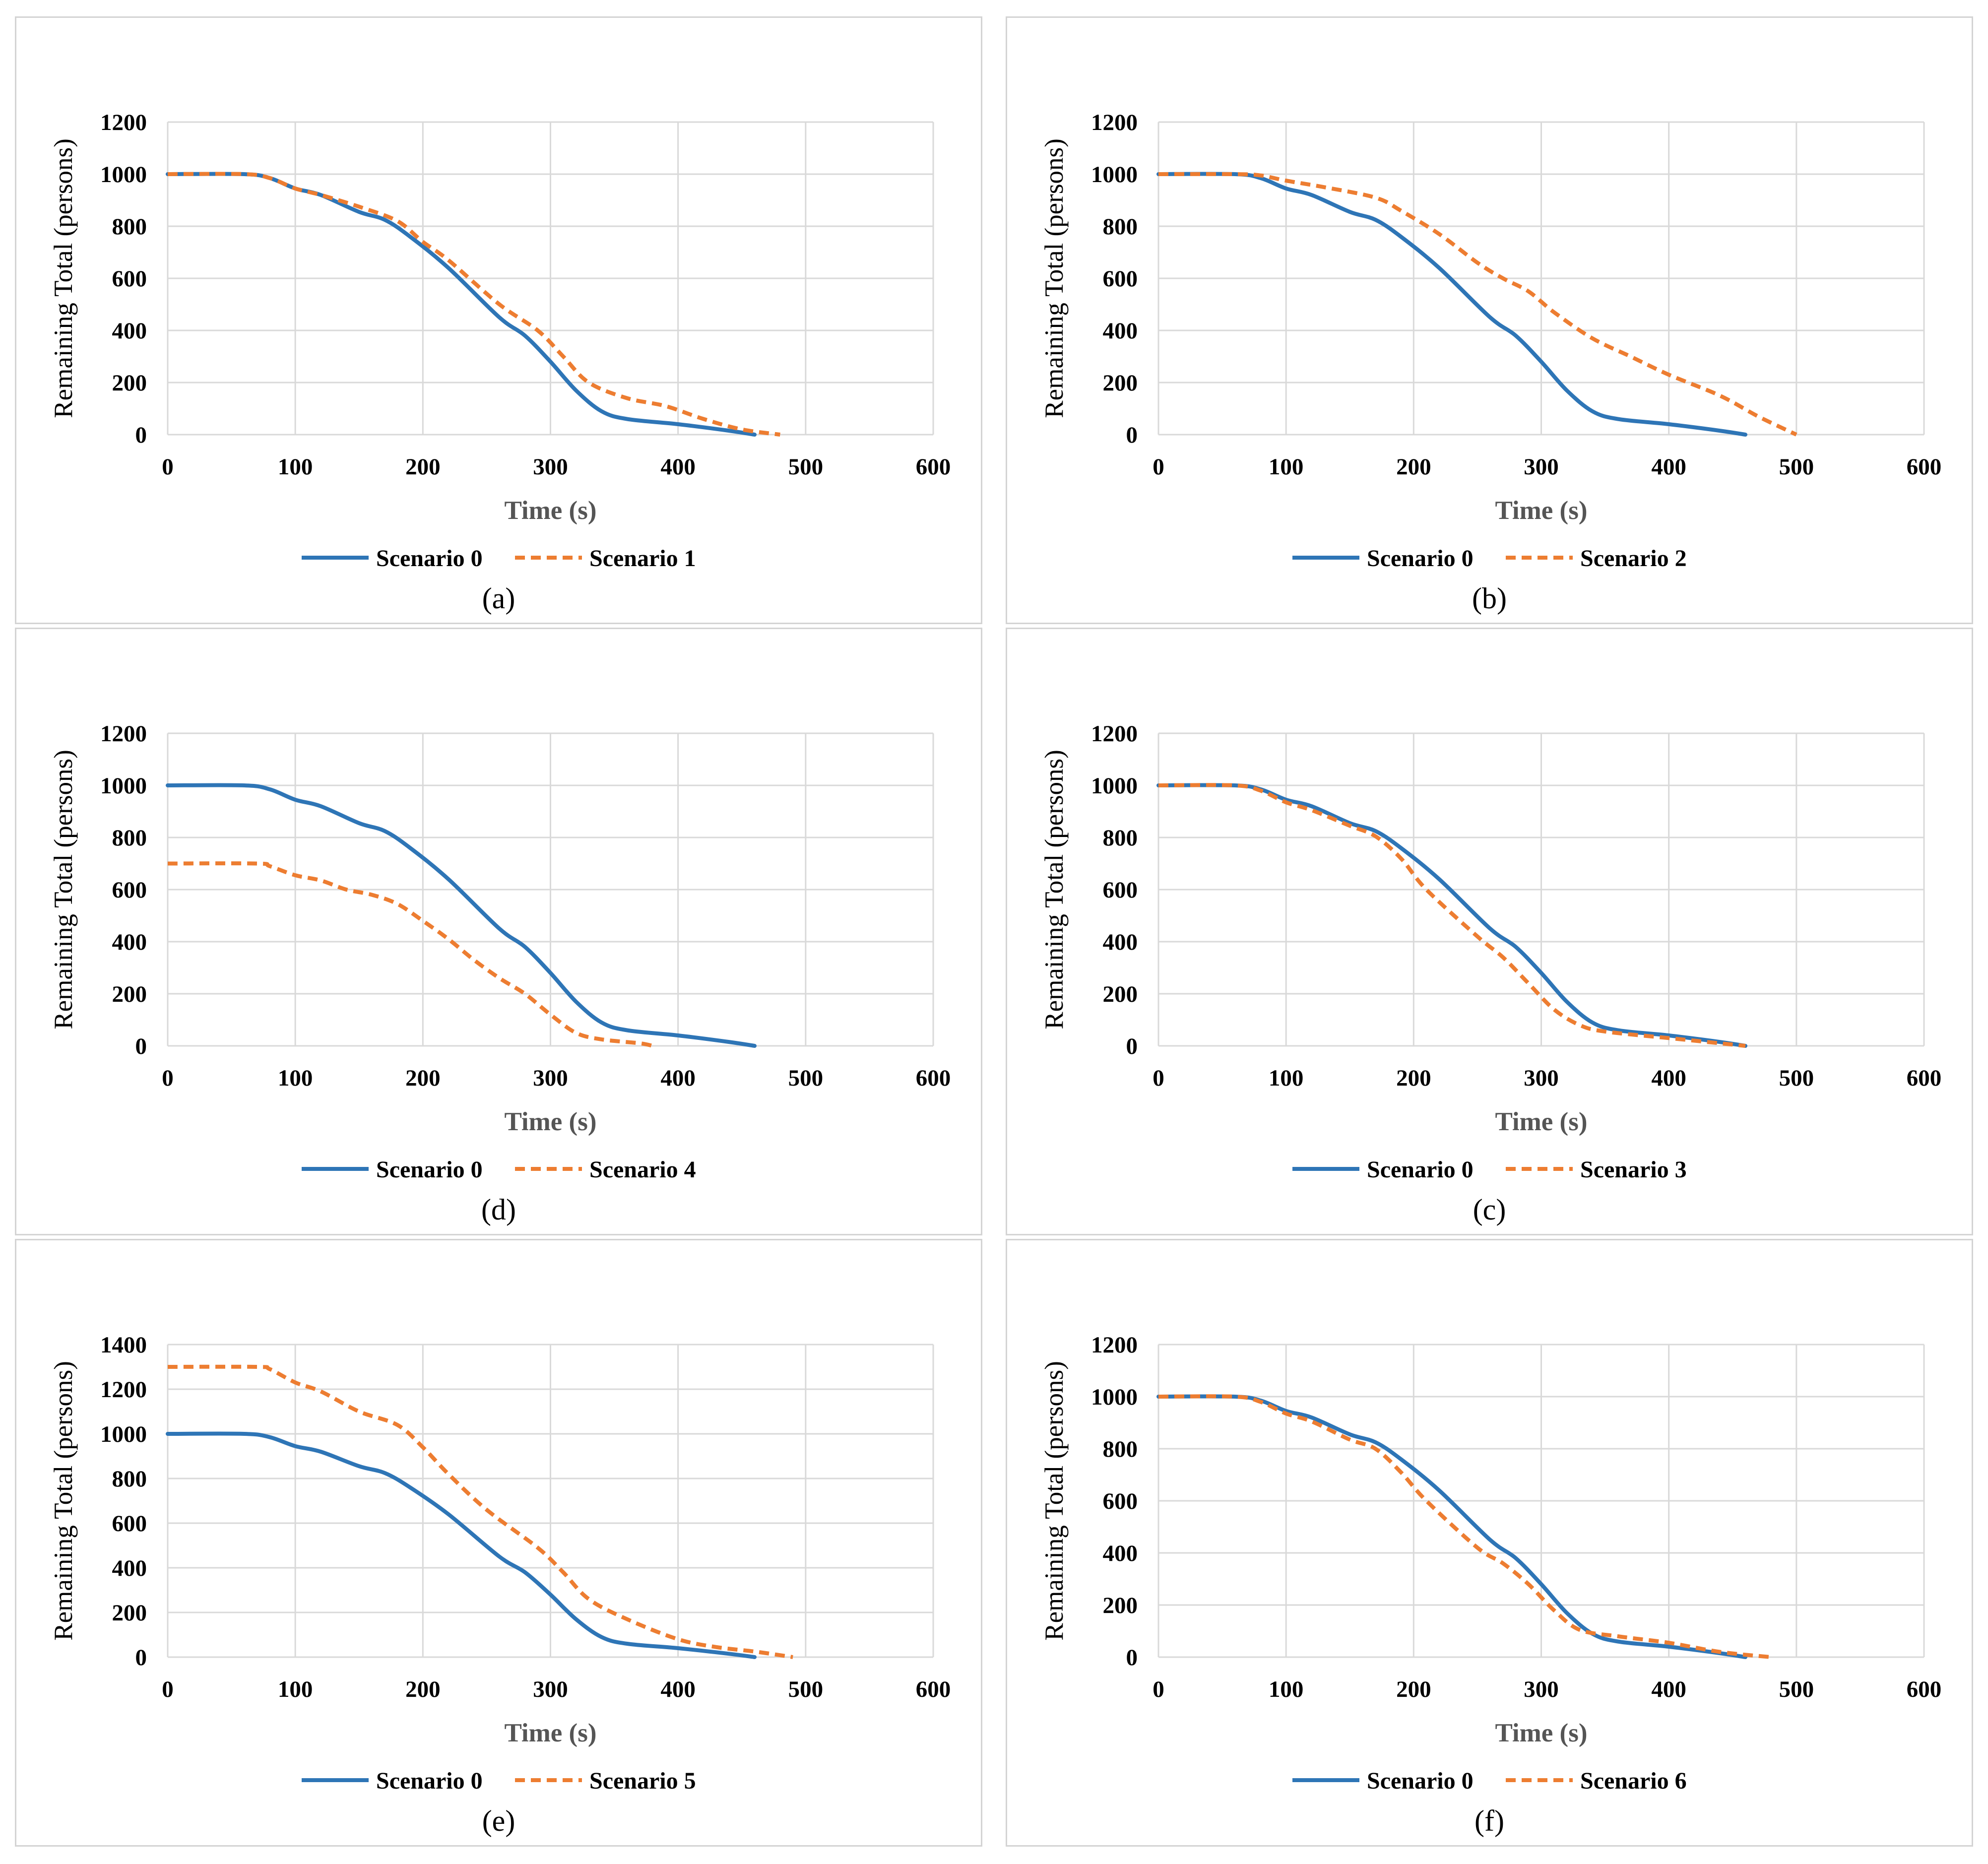 The height and width of the screenshot is (1864, 1988). What do you see at coordinates (1634, 1170) in the screenshot?
I see `legend-label: Scenario 3` at bounding box center [1634, 1170].